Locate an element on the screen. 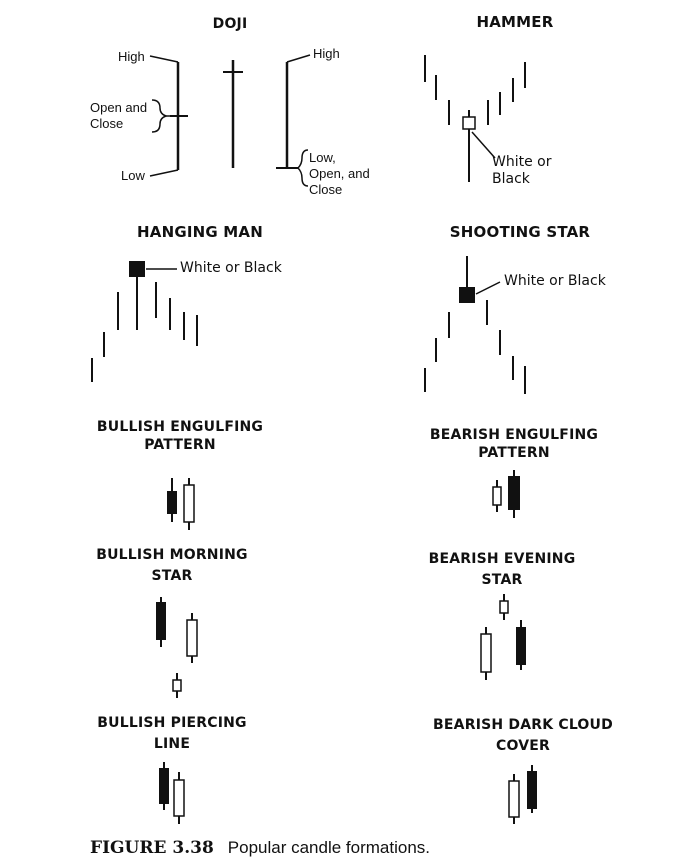 This screenshot has height=868, width=691. hammer-color-label-line-2: Black is located at coordinates (511, 179).